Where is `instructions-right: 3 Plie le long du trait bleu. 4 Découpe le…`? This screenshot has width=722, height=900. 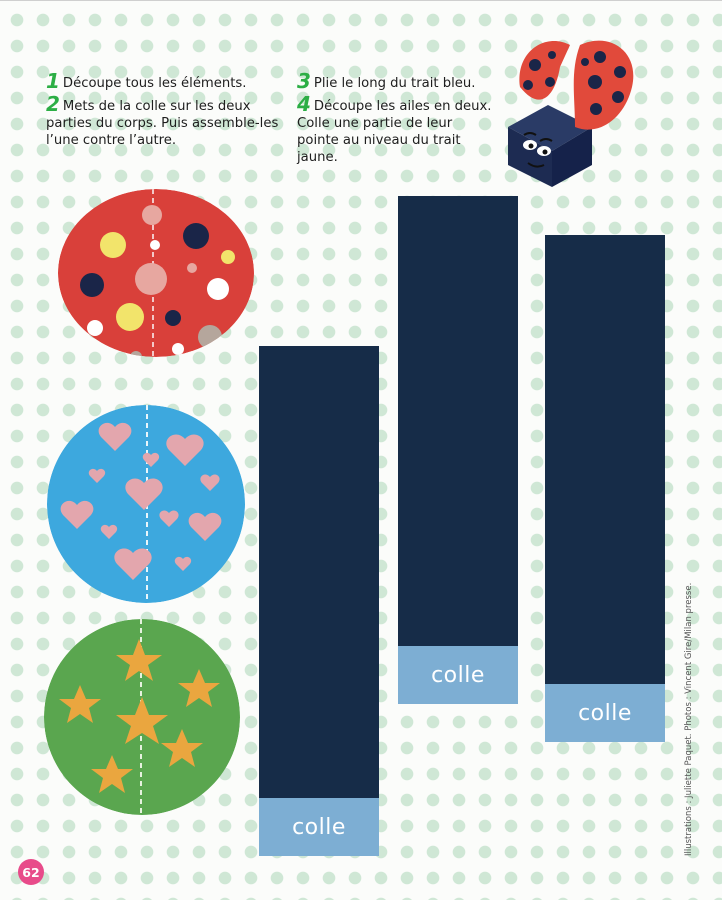
instructions-right: 3 Plie le long du trait bleu. 4 Découpe le… is located at coordinates (397, 118).